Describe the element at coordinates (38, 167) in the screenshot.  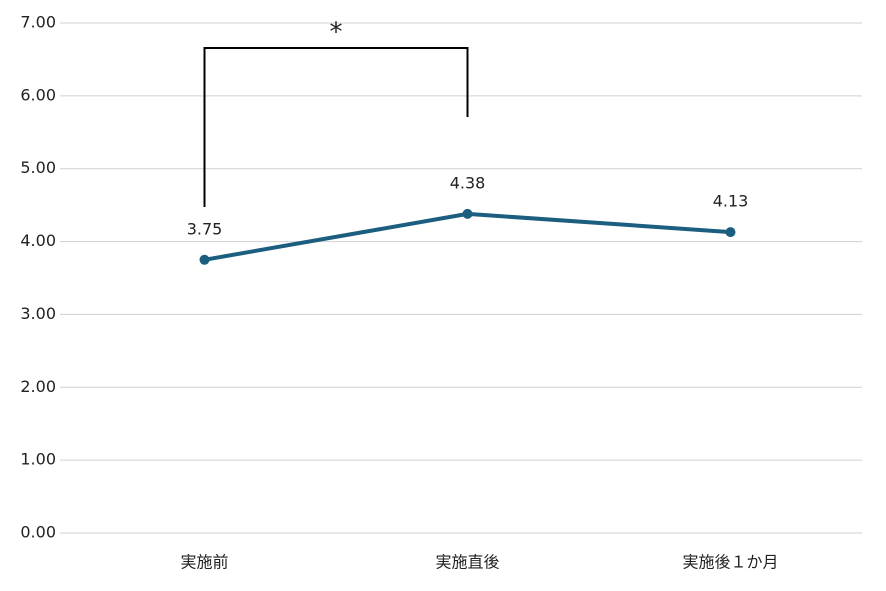
I see `y-tick-label: 5.00` at that location.